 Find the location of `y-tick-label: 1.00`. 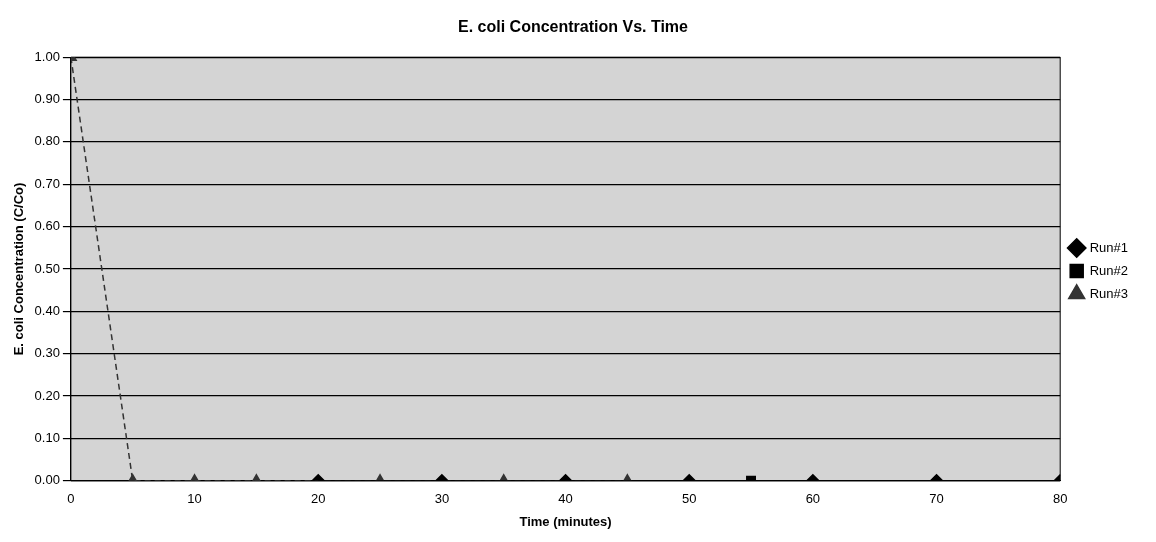

y-tick-label: 1.00 is located at coordinates (47, 56).